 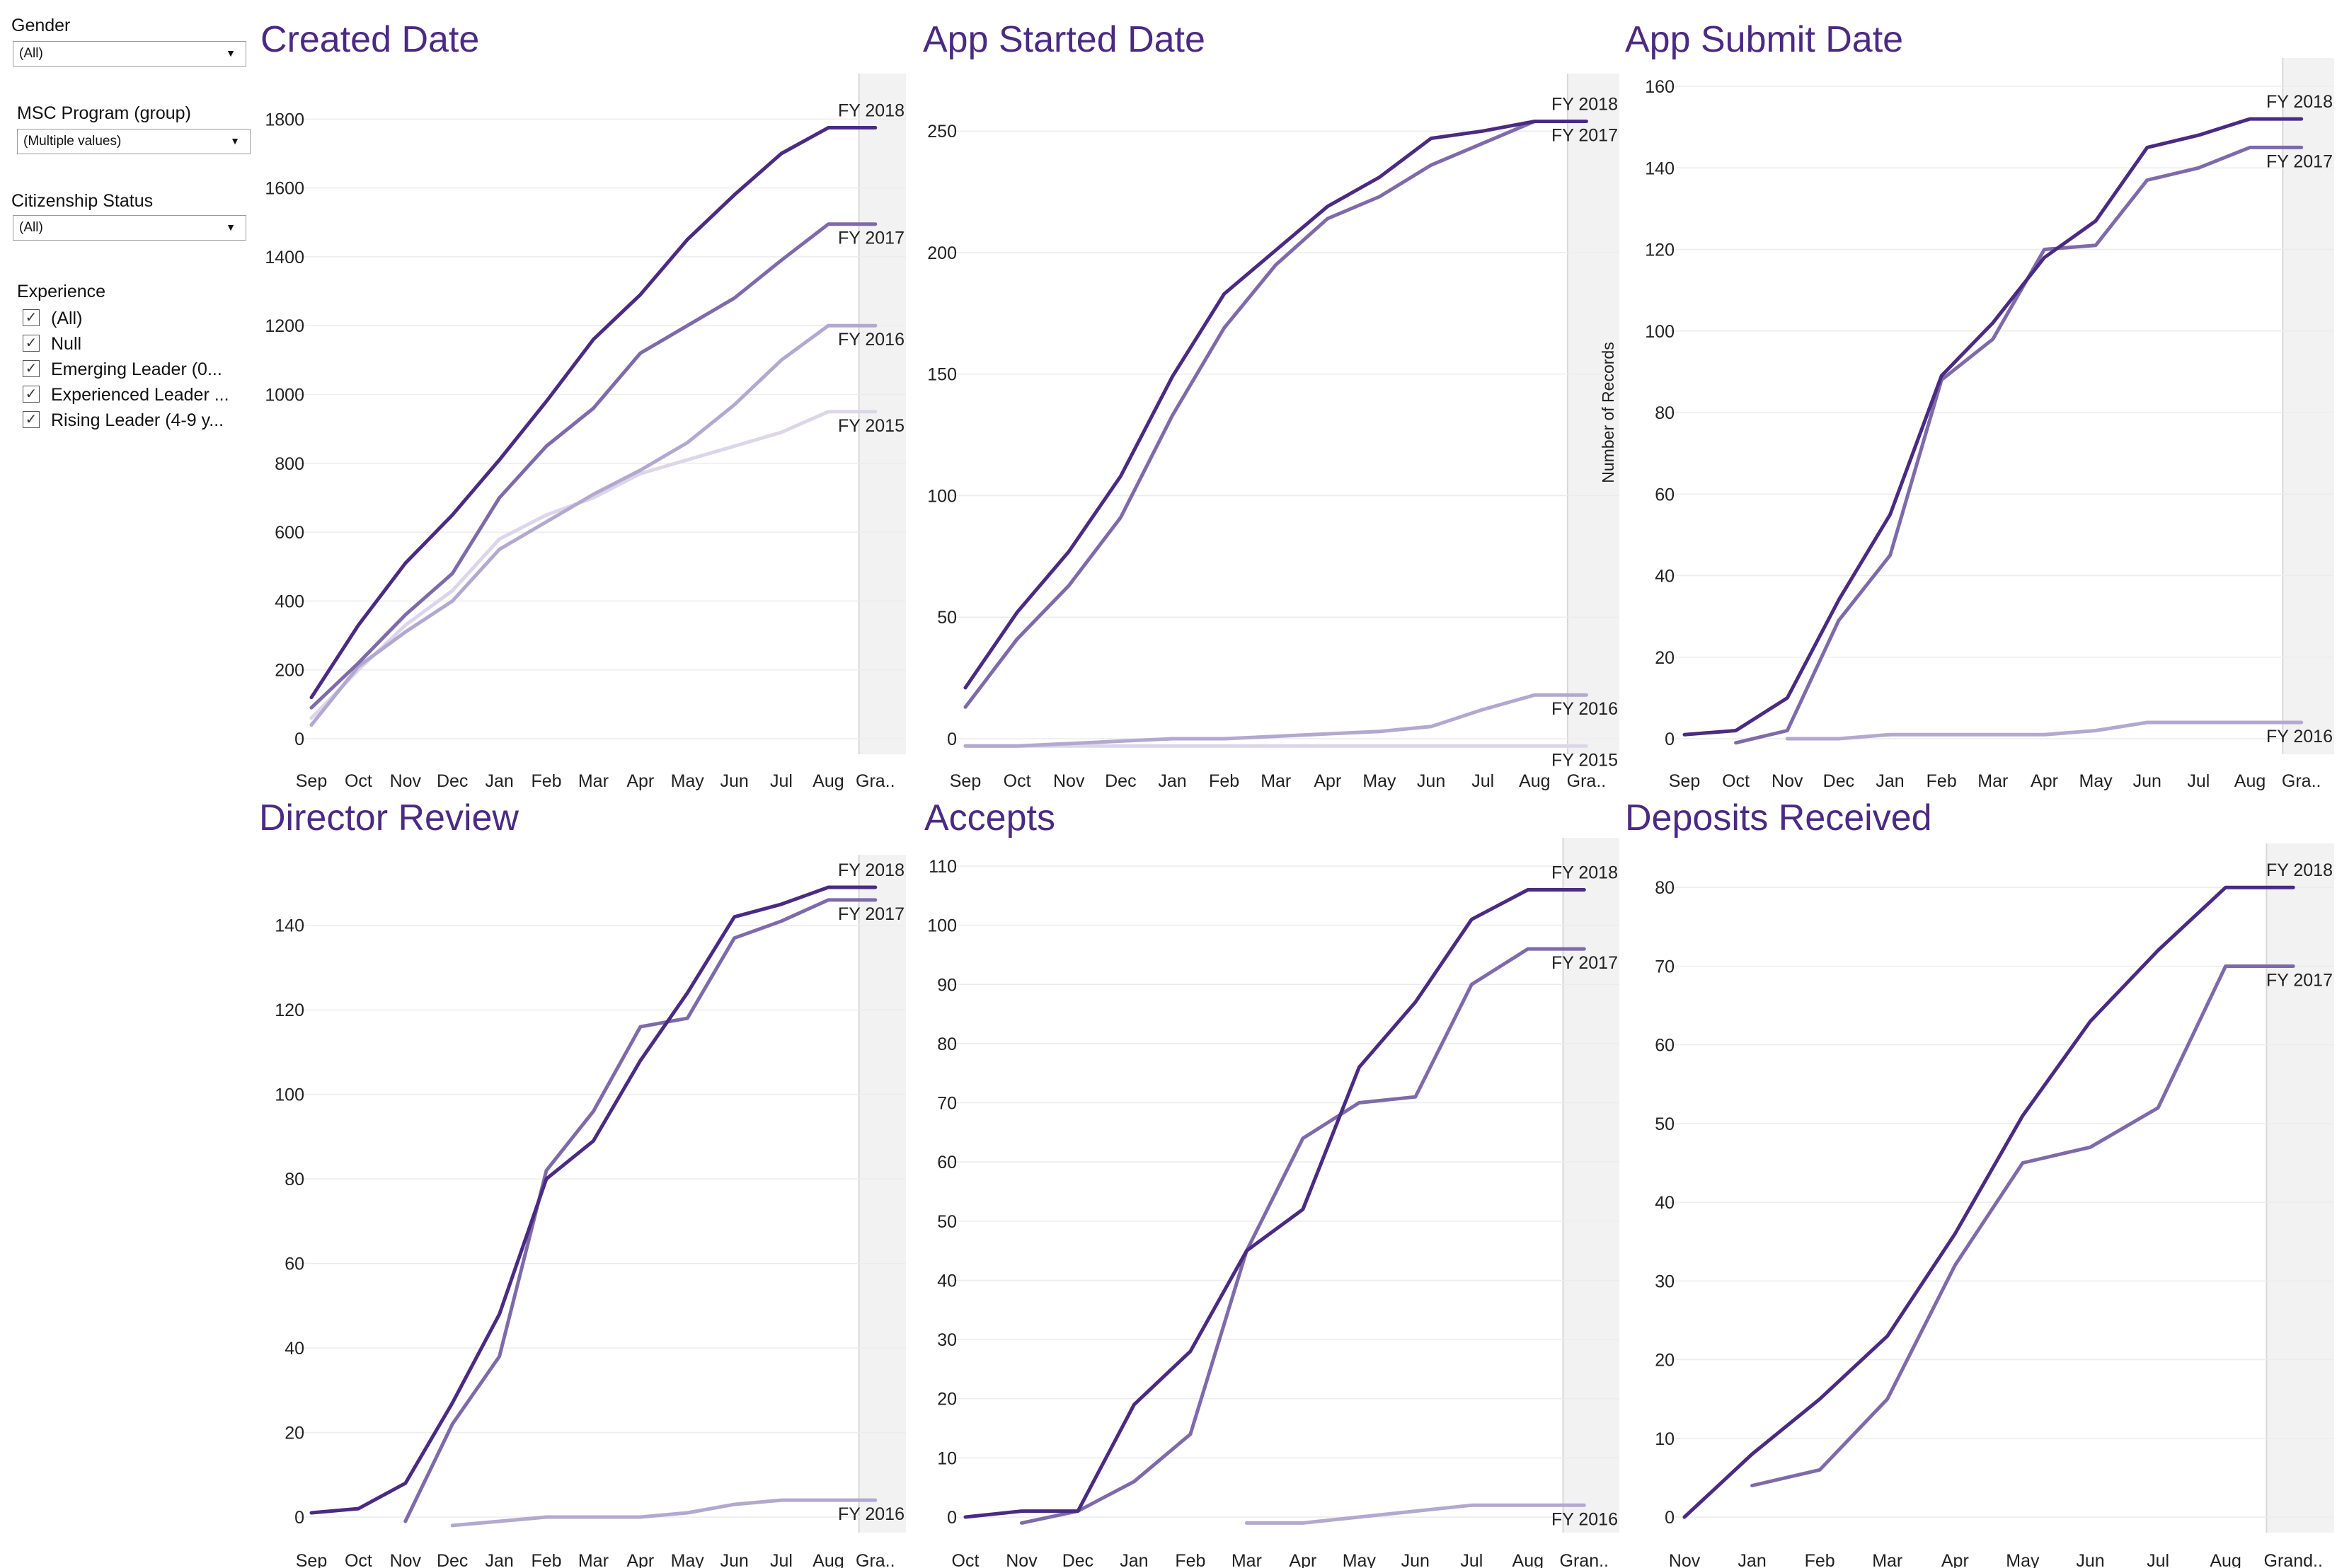 I want to click on y-tick-label: 1600, so click(x=284, y=189).